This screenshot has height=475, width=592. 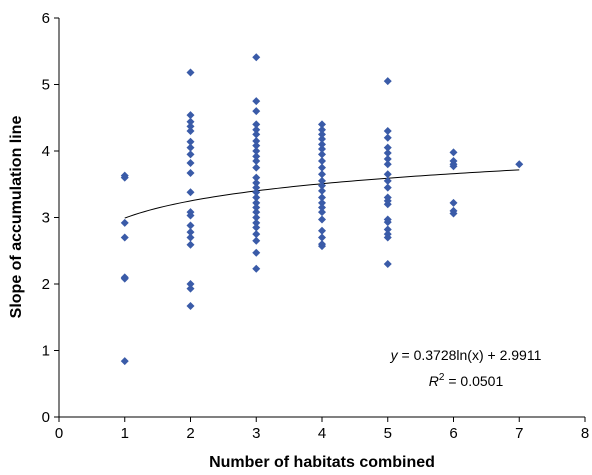 I want to click on x-tick-label: 3, so click(x=256, y=433).